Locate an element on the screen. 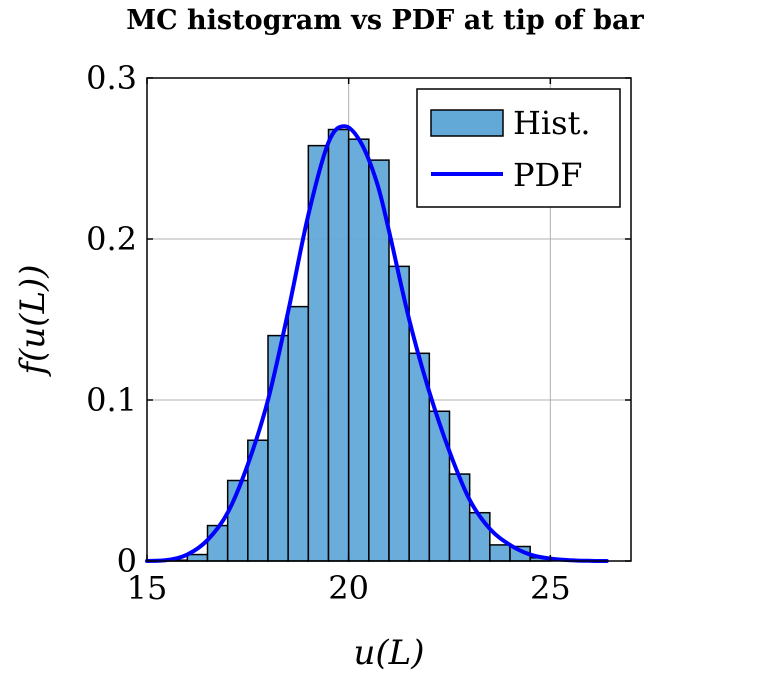 This screenshot has width=767, height=675. y-tick-label: 0.3 is located at coordinates (111, 78).